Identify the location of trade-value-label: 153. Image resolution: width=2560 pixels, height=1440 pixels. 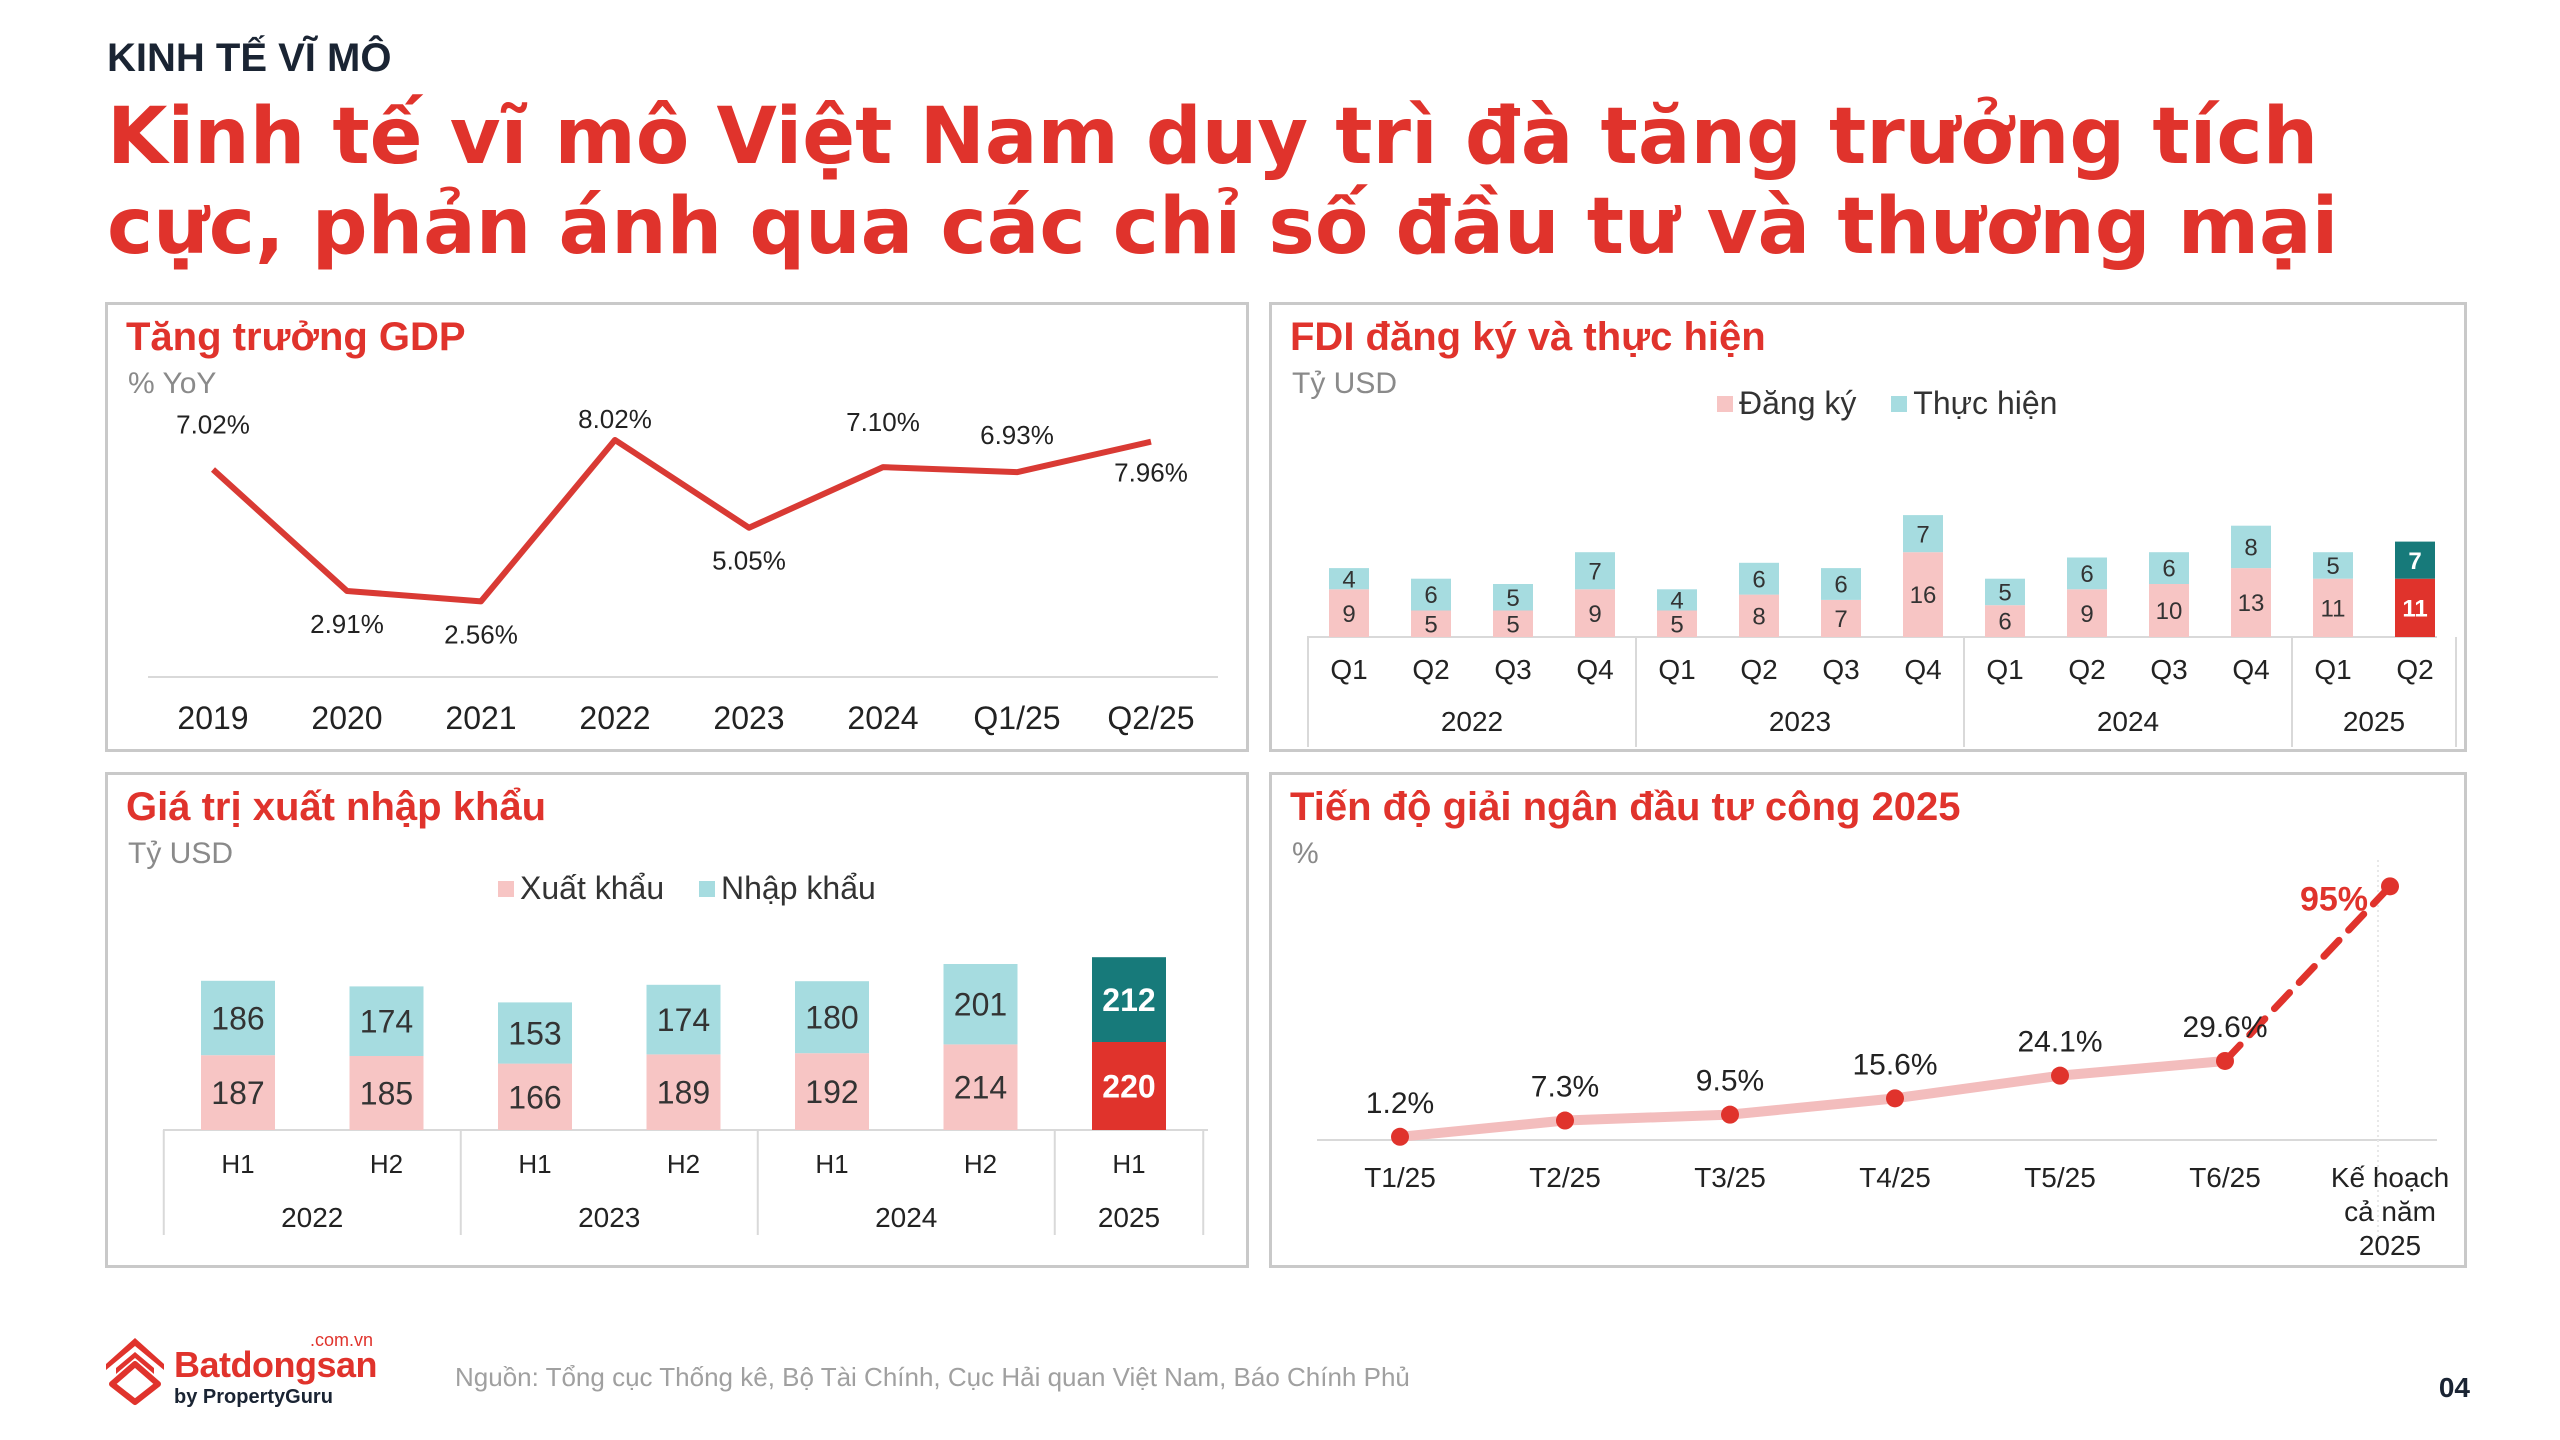
(534, 1034).